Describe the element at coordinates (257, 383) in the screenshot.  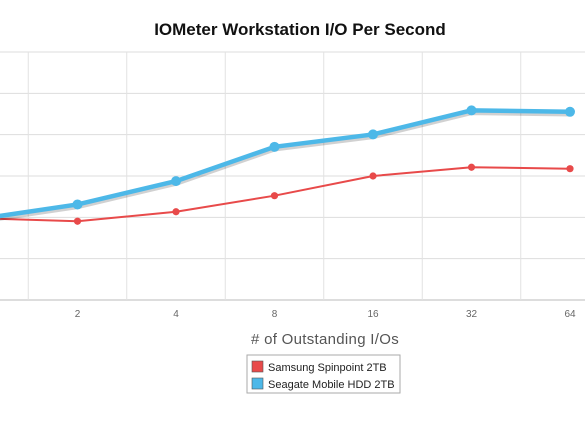
I see `legend-swatch-seagate` at that location.